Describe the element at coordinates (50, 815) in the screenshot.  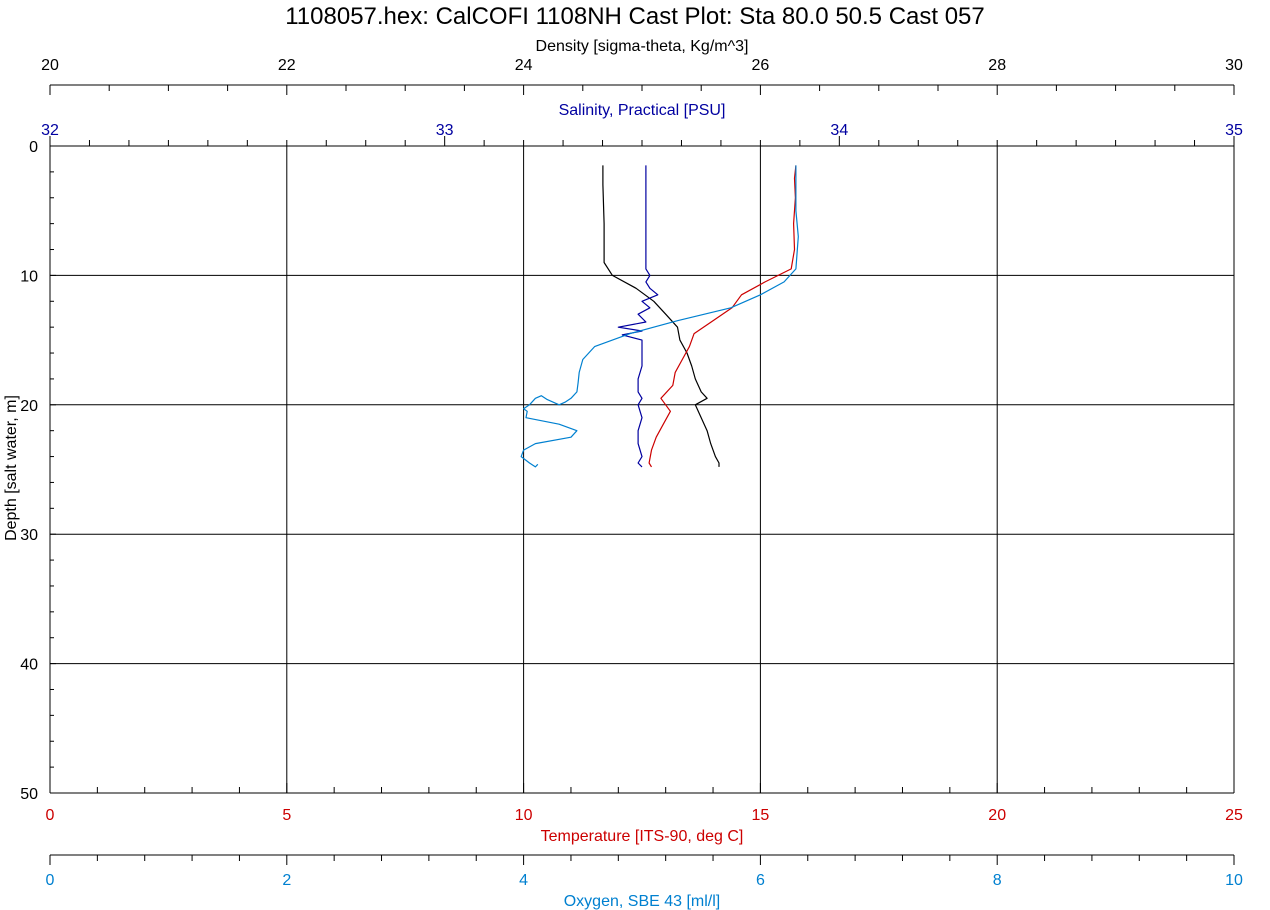
I see `temperature-tick-label: 0` at that location.